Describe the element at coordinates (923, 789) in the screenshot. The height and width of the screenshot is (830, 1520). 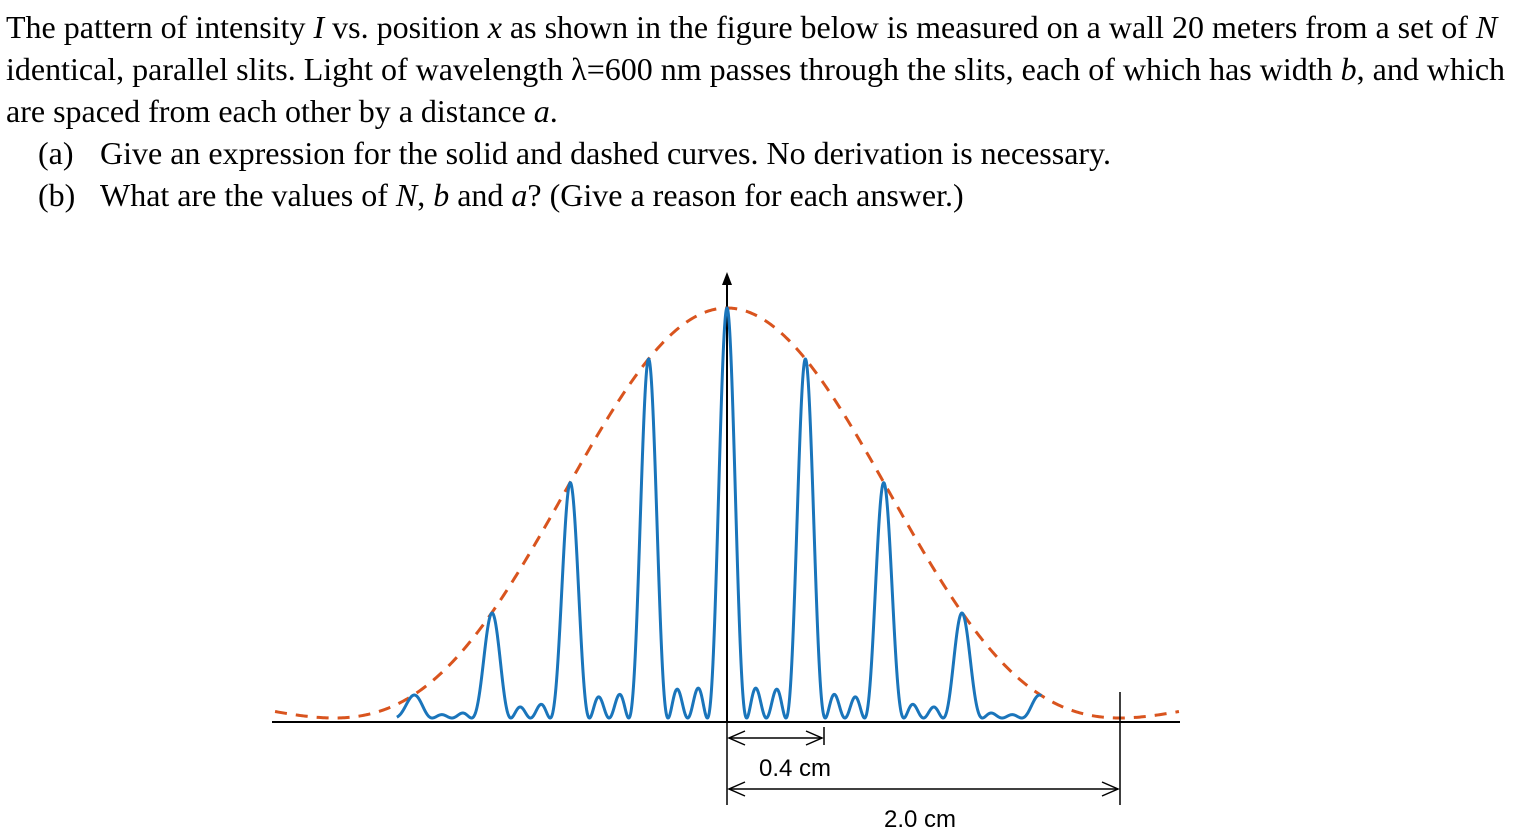
I see `dimension-large` at that location.